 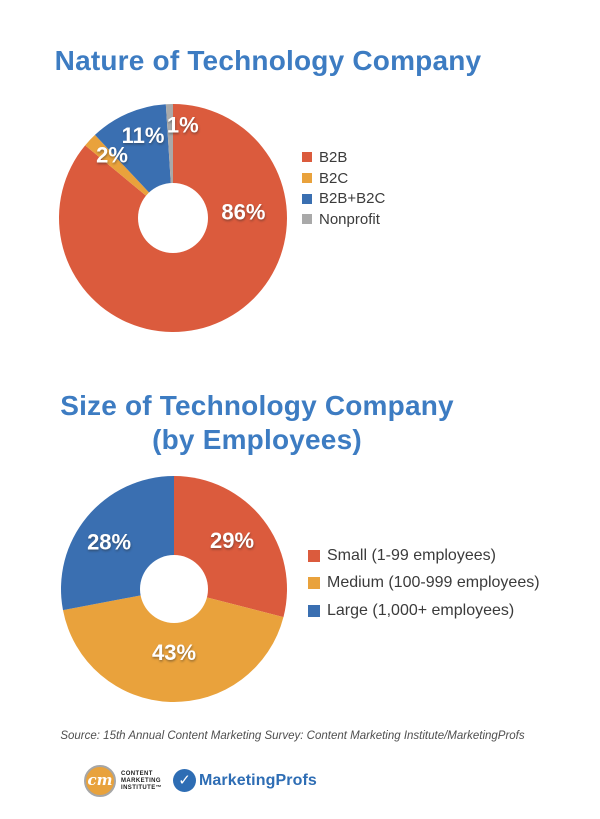 I want to click on company-size-donut-chart: 29% 43% 28%, so click(x=173, y=589).